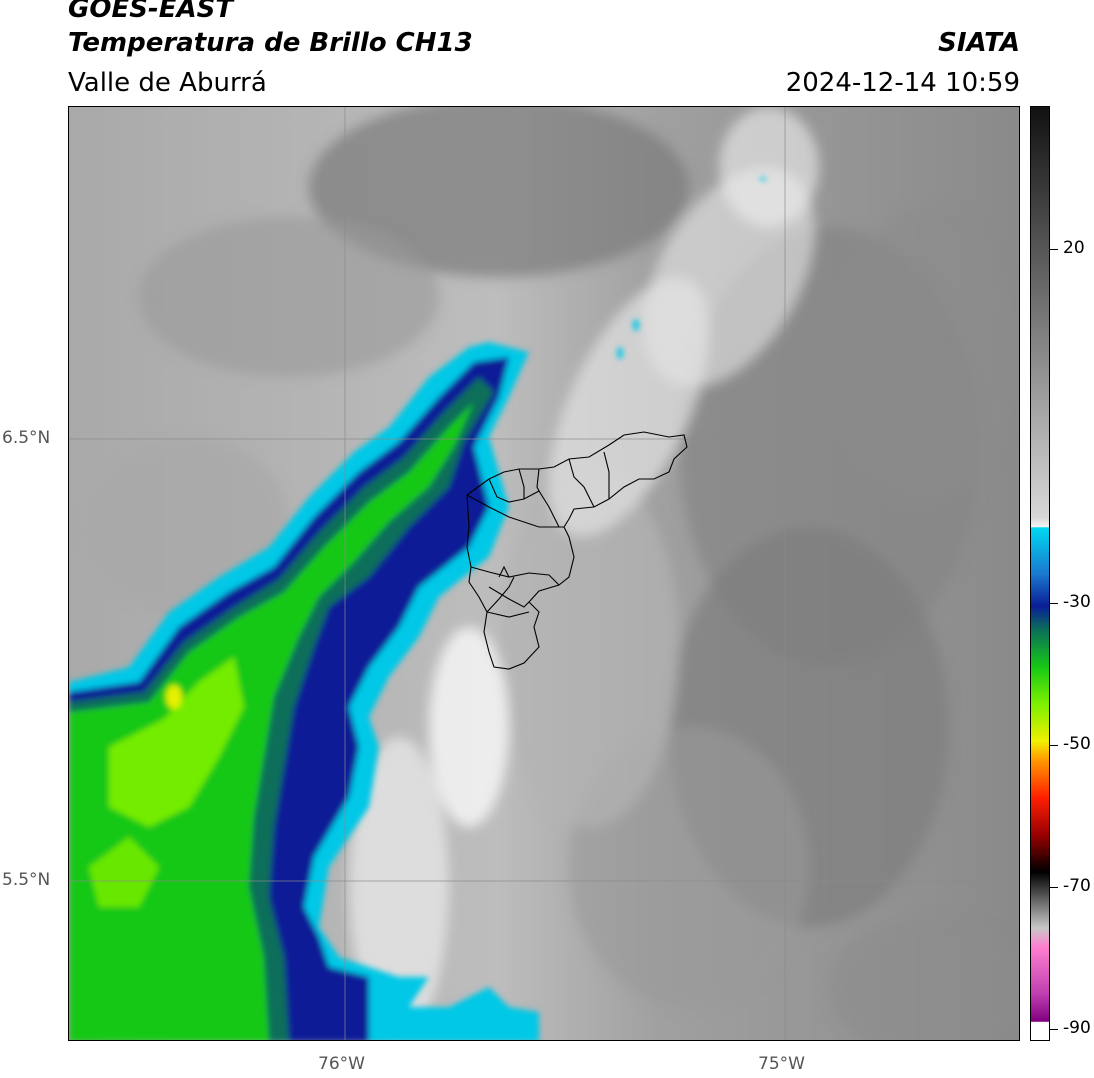 This screenshot has width=1094, height=1078. Describe the element at coordinates (151, 12) in the screenshot. I see `title-satellite: GOES-EAST` at that location.